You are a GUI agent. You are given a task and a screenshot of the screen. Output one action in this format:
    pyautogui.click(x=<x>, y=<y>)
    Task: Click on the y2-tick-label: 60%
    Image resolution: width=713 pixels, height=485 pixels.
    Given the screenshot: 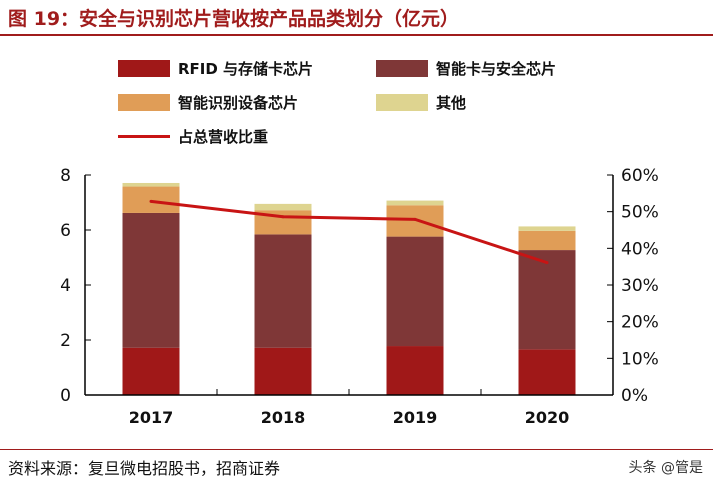 What is the action you would take?
    pyautogui.click(x=640, y=176)
    